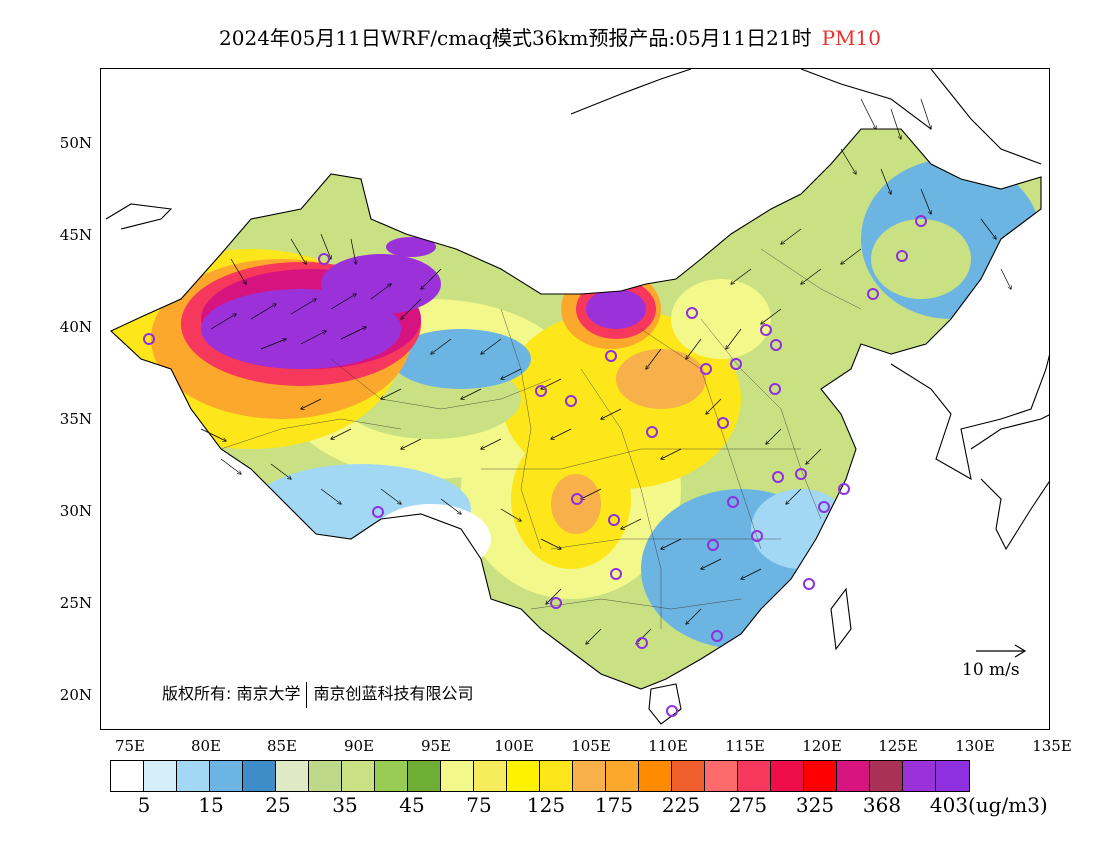  What do you see at coordinates (1001, 651) in the screenshot?
I see `wind-legend-arrow` at bounding box center [1001, 651].